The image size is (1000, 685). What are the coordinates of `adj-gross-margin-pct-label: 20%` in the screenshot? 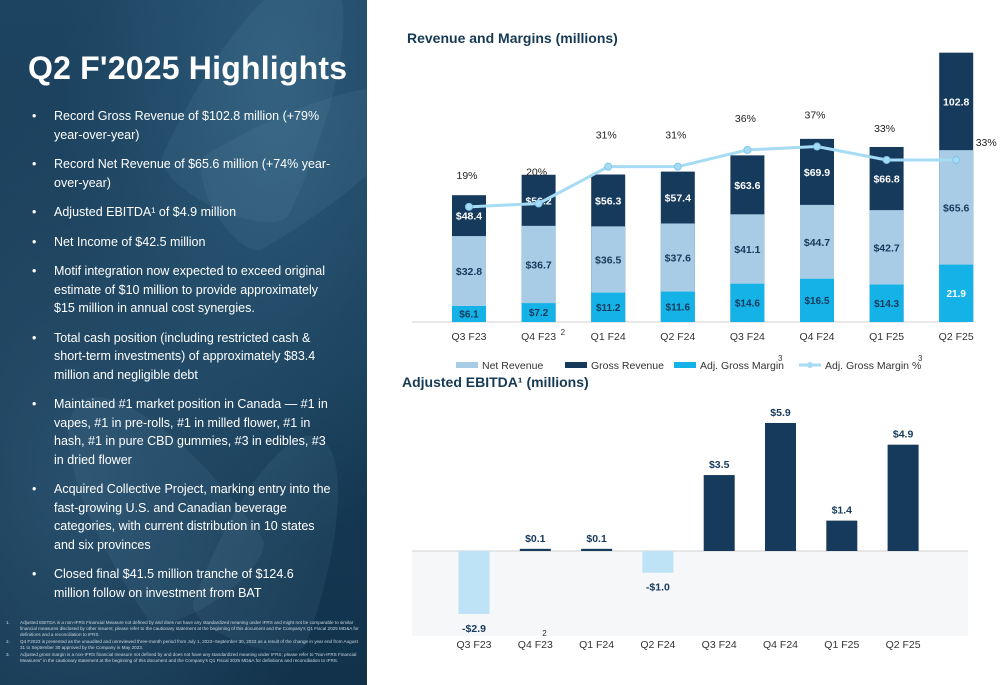 It's located at (536, 173).